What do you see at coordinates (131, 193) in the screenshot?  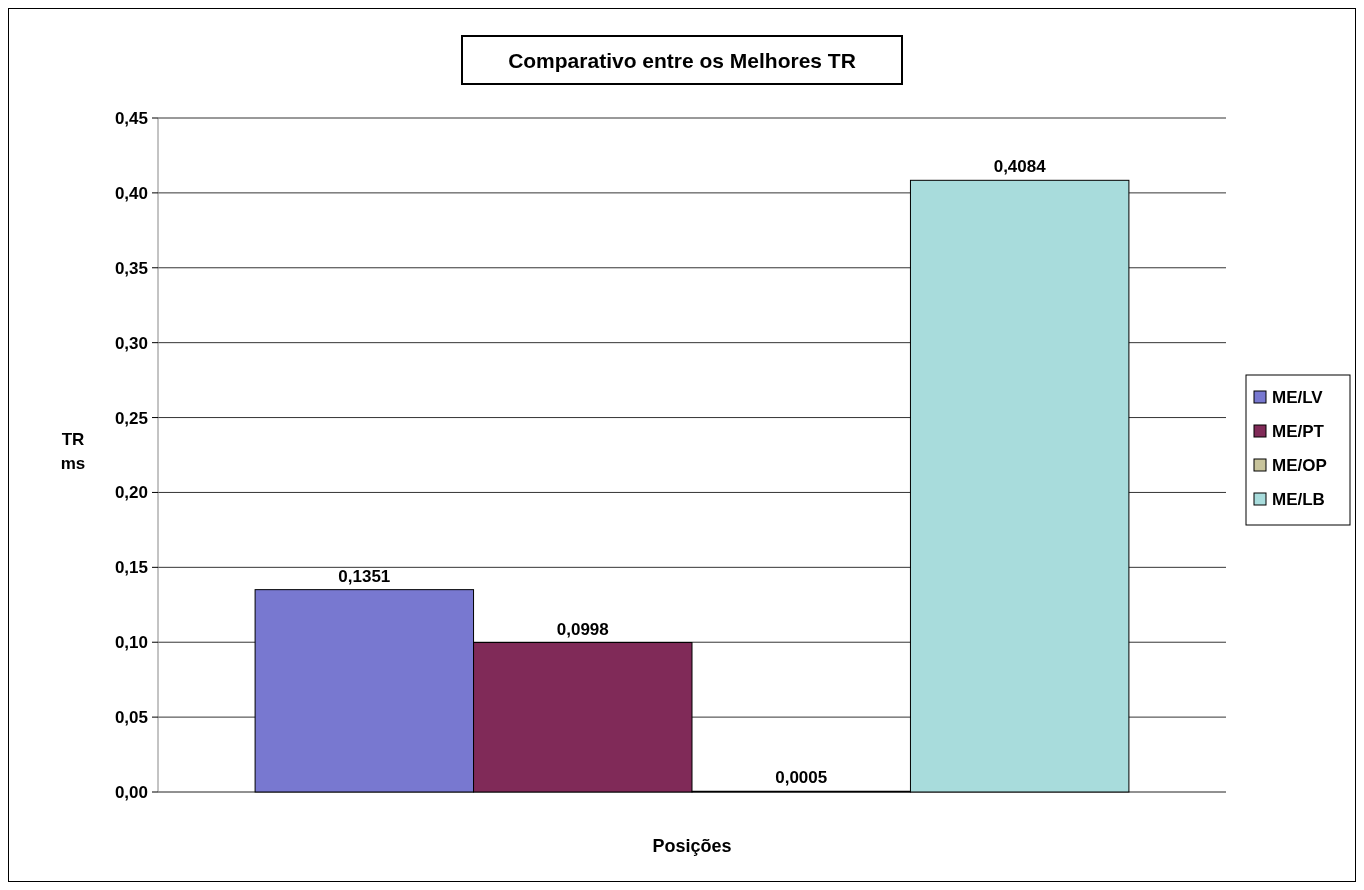 I see `y-tick-label: 0,40` at bounding box center [131, 193].